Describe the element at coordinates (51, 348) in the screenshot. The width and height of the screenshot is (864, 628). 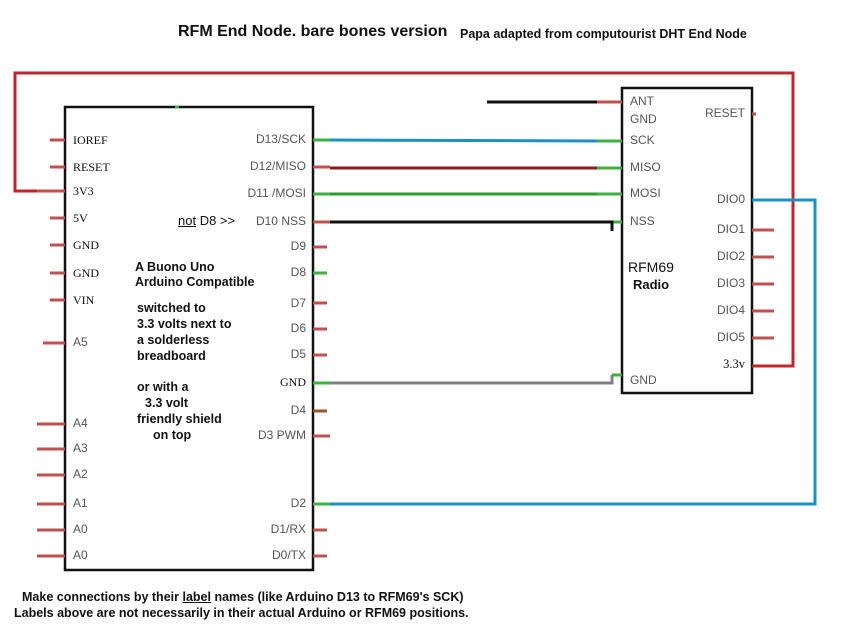
I see `arduino-left-pin-stubs` at that location.